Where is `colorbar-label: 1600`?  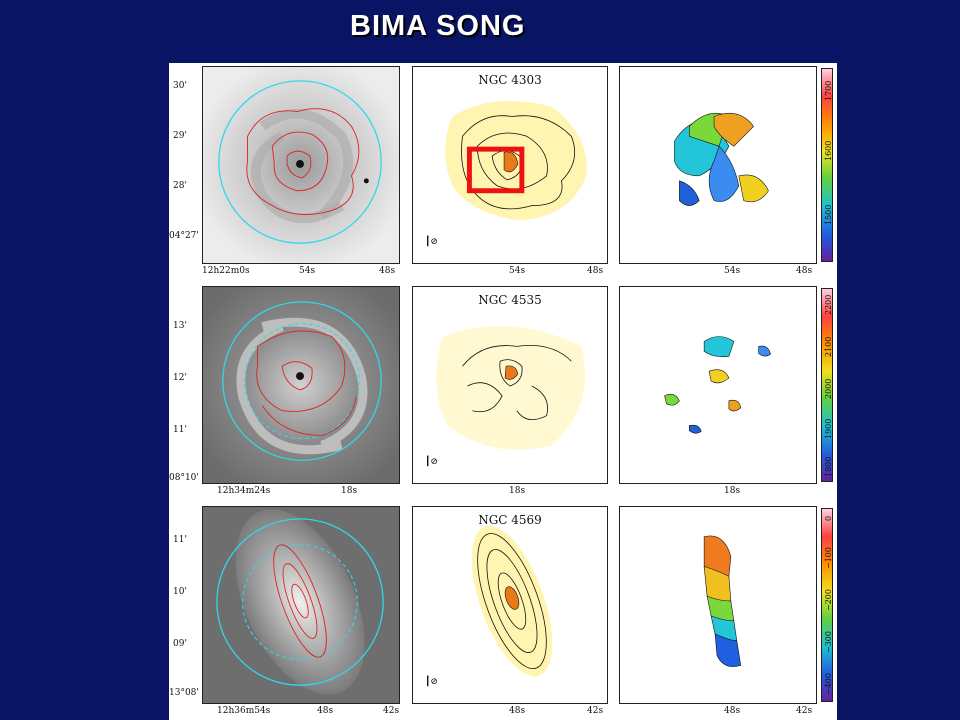 colorbar-label: 1600 is located at coordinates (828, 150).